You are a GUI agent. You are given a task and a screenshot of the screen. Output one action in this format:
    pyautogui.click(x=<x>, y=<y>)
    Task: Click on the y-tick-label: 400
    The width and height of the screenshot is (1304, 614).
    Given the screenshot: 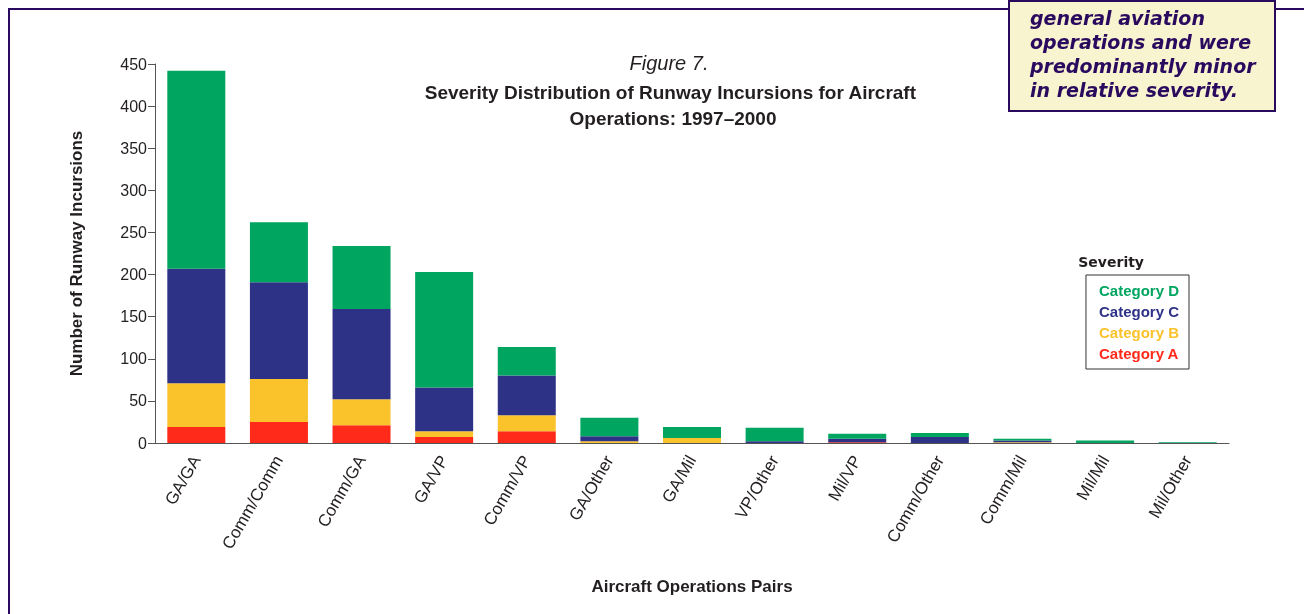 What is the action you would take?
    pyautogui.click(x=134, y=106)
    